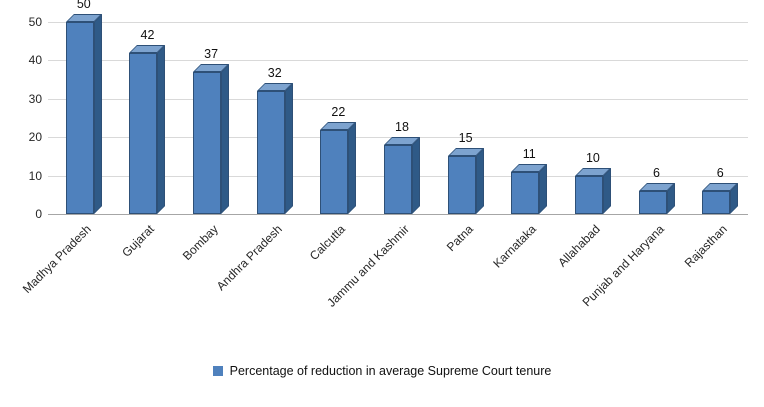  I want to click on category-label: Gujarat, so click(138, 241).